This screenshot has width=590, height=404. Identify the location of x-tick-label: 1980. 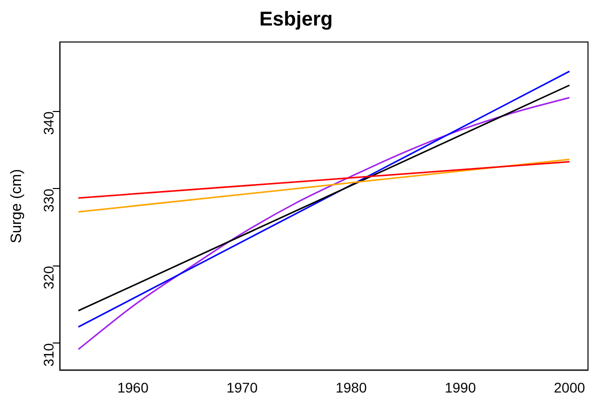
(351, 387).